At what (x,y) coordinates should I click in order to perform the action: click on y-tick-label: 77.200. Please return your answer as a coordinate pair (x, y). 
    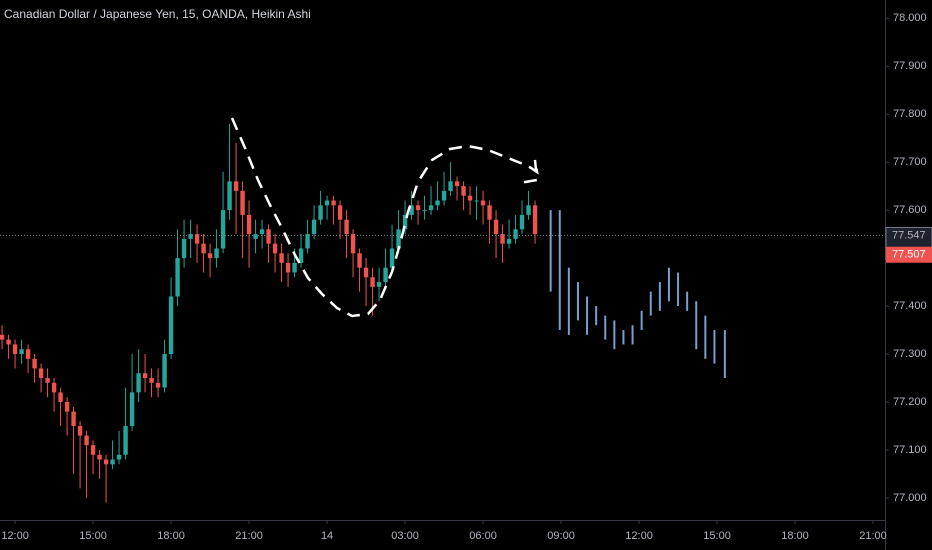
    Looking at the image, I should click on (910, 402).